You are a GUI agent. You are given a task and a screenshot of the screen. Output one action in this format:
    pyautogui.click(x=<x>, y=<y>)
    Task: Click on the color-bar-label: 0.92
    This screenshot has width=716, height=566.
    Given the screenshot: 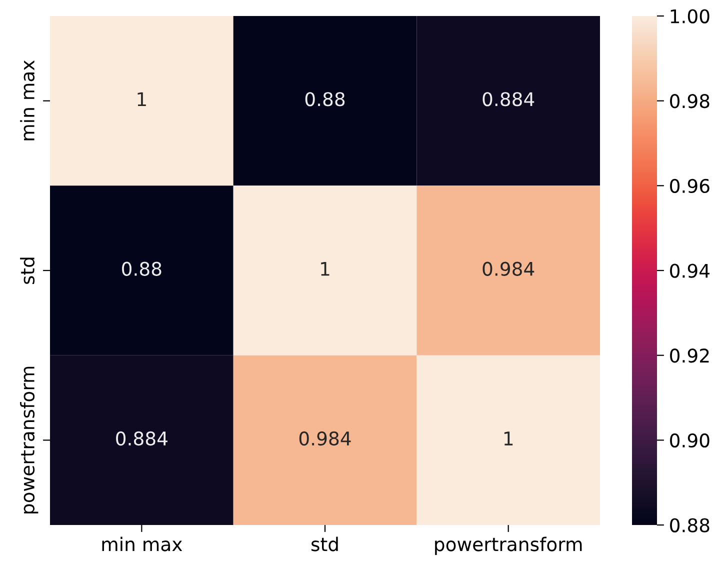 What is the action you would take?
    pyautogui.click(x=689, y=355)
    